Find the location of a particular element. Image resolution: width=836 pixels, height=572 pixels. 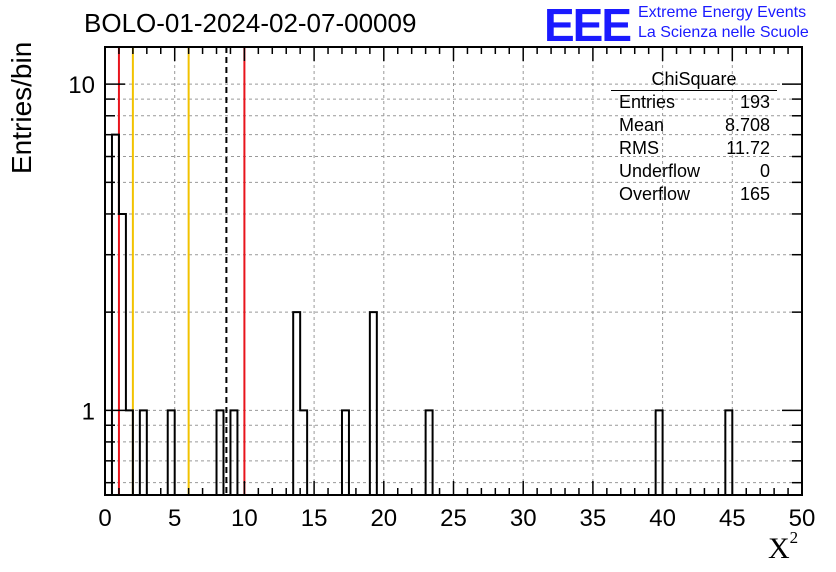

logo-tagline-2: La Scienza nelle Scuole is located at coordinates (723, 32).